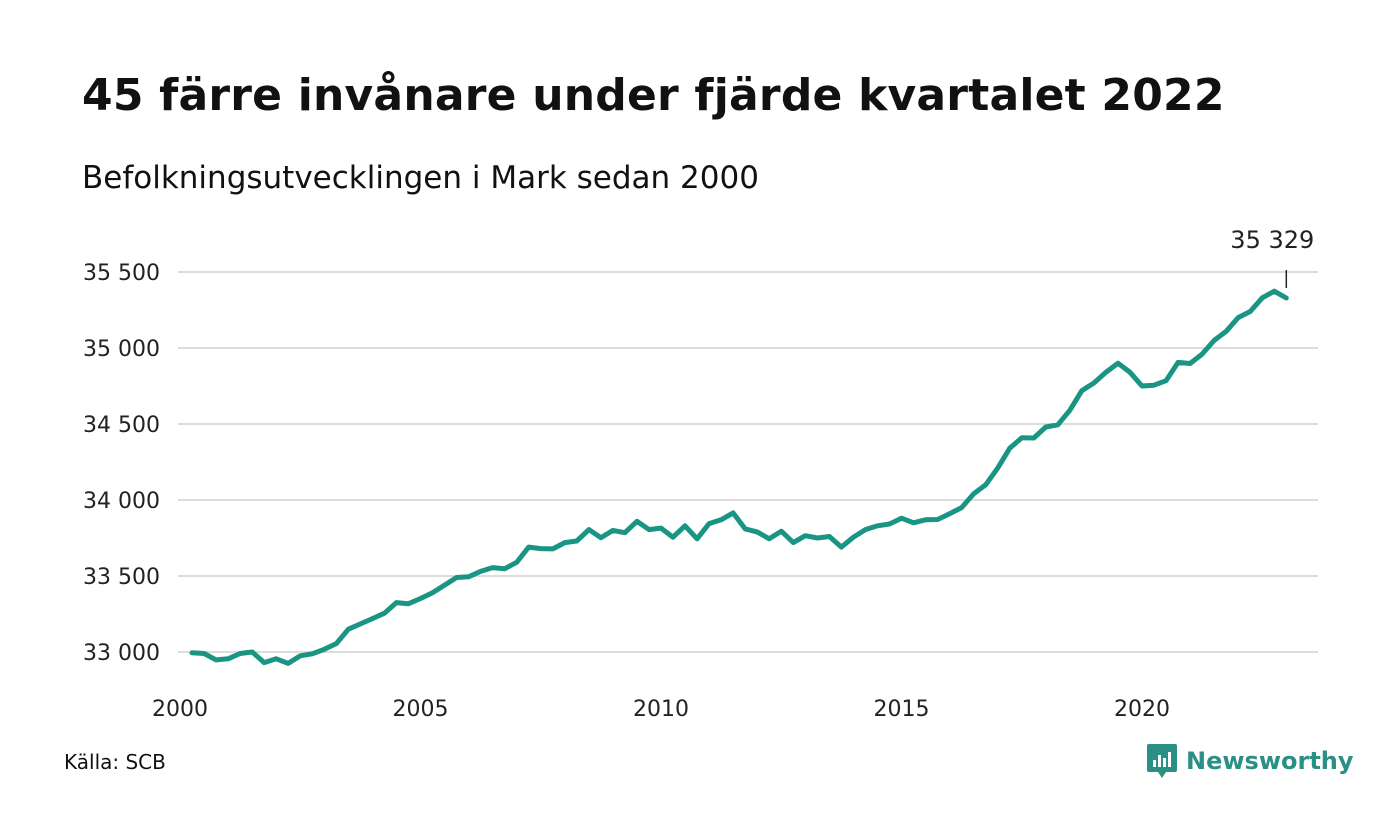  I want to click on y-tick-label: 33 000, so click(121, 653).